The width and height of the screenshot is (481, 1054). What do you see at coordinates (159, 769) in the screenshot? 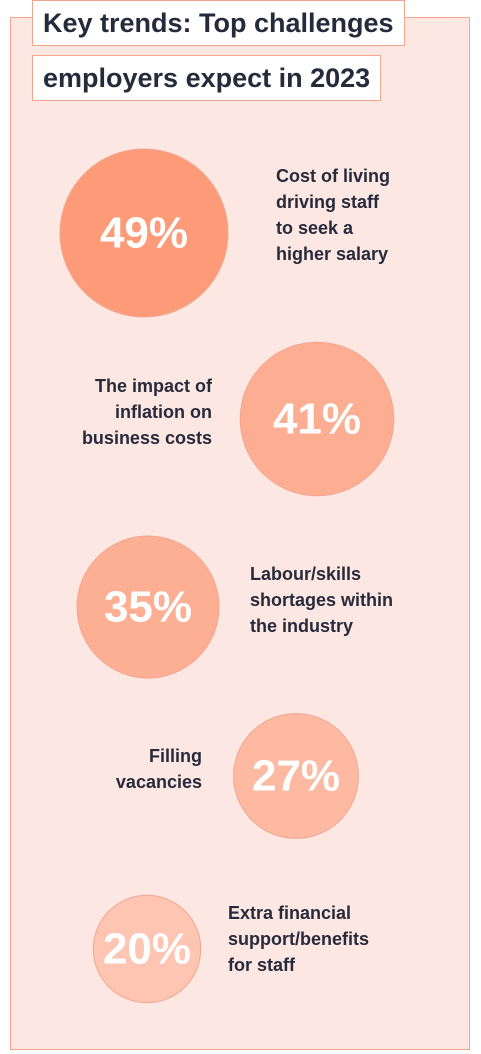
I see `bubble-label-4: Filling vacancies` at bounding box center [159, 769].